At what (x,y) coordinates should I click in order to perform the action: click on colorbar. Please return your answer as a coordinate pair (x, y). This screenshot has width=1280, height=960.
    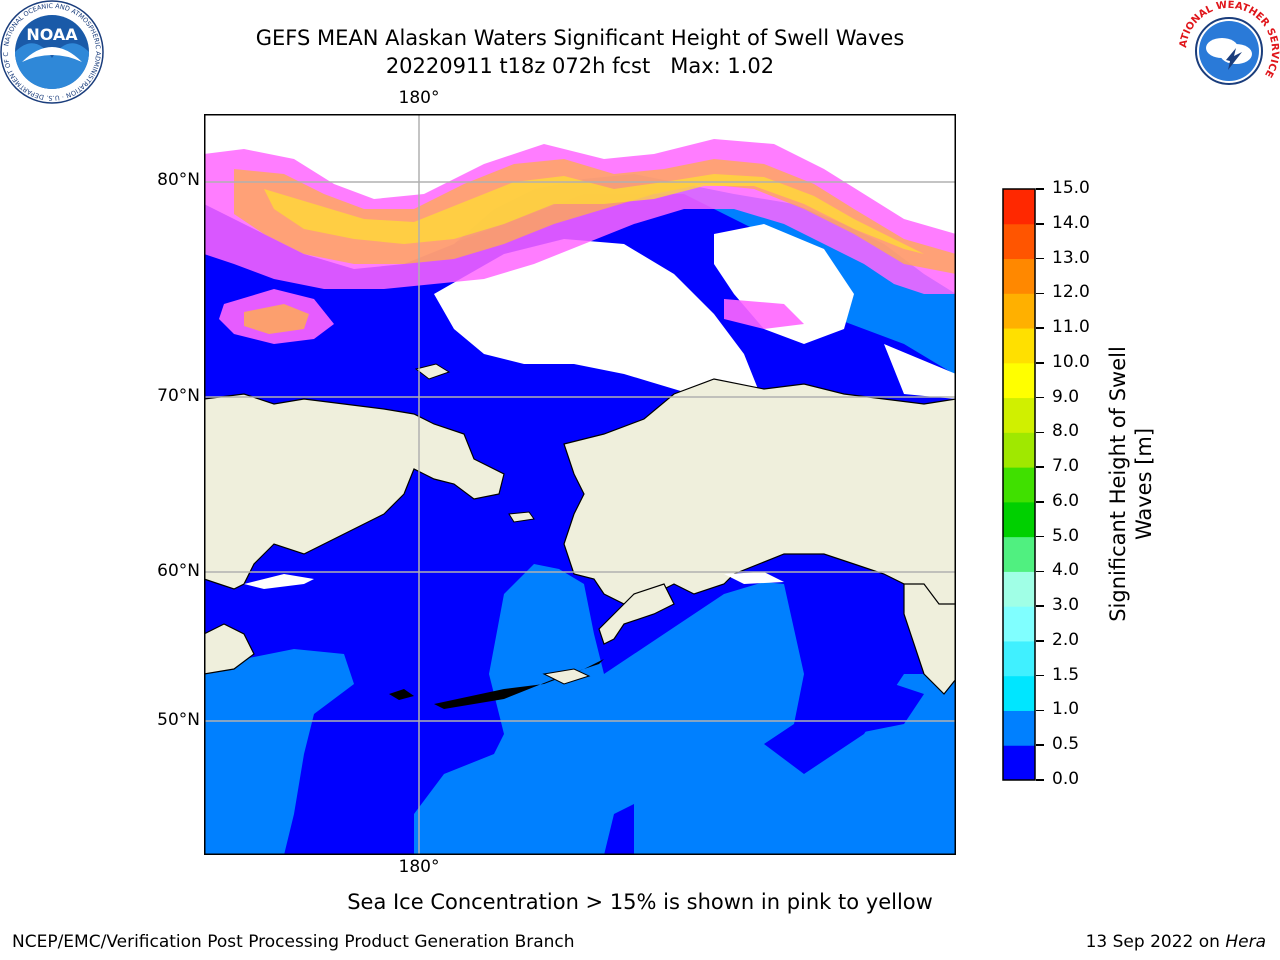
    Looking at the image, I should click on (1019, 484).